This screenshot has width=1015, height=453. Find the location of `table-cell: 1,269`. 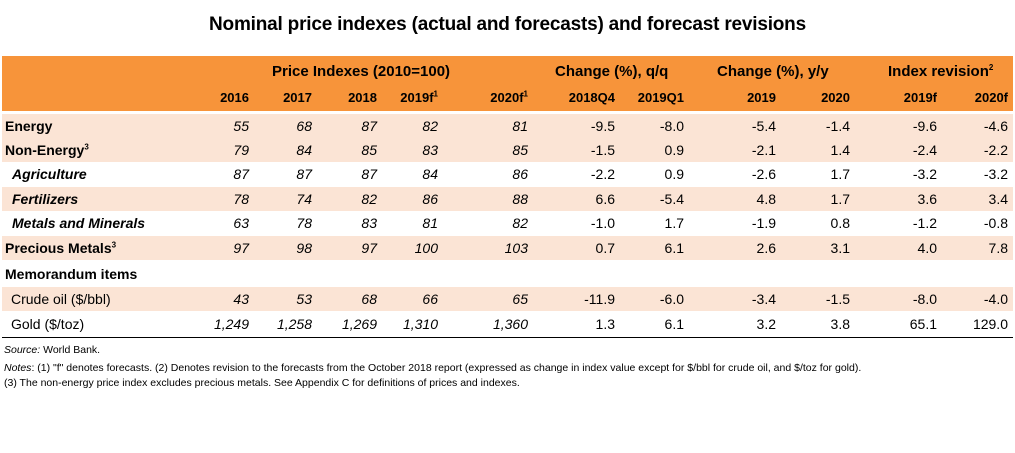

table-cell: 1,269 is located at coordinates (359, 324).